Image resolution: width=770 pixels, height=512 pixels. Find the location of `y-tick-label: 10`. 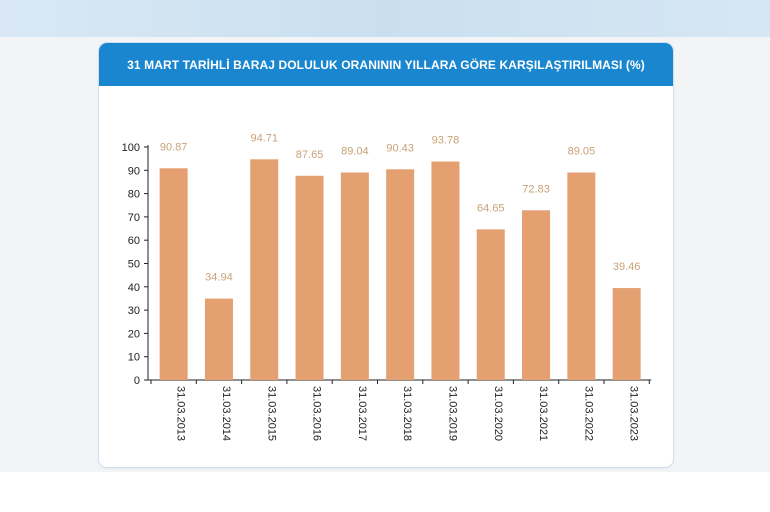

y-tick-label: 10 is located at coordinates (134, 358).